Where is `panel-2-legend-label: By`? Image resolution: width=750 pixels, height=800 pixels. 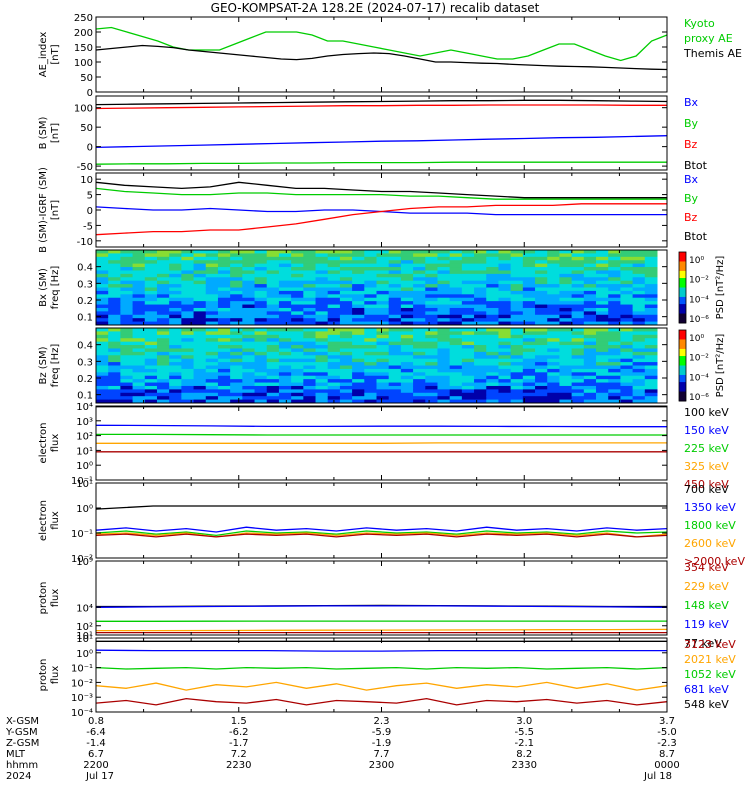 panel-2-legend-label: By is located at coordinates (691, 123).